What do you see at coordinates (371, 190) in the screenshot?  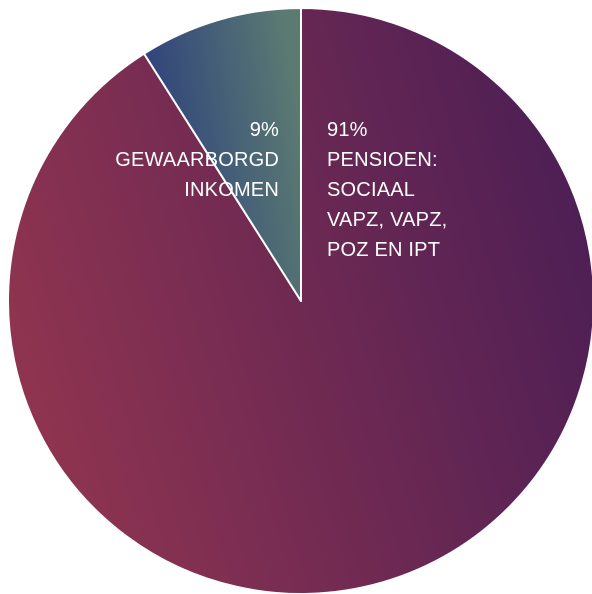 I see `slice-label-line: SOCIAAL` at bounding box center [371, 190].